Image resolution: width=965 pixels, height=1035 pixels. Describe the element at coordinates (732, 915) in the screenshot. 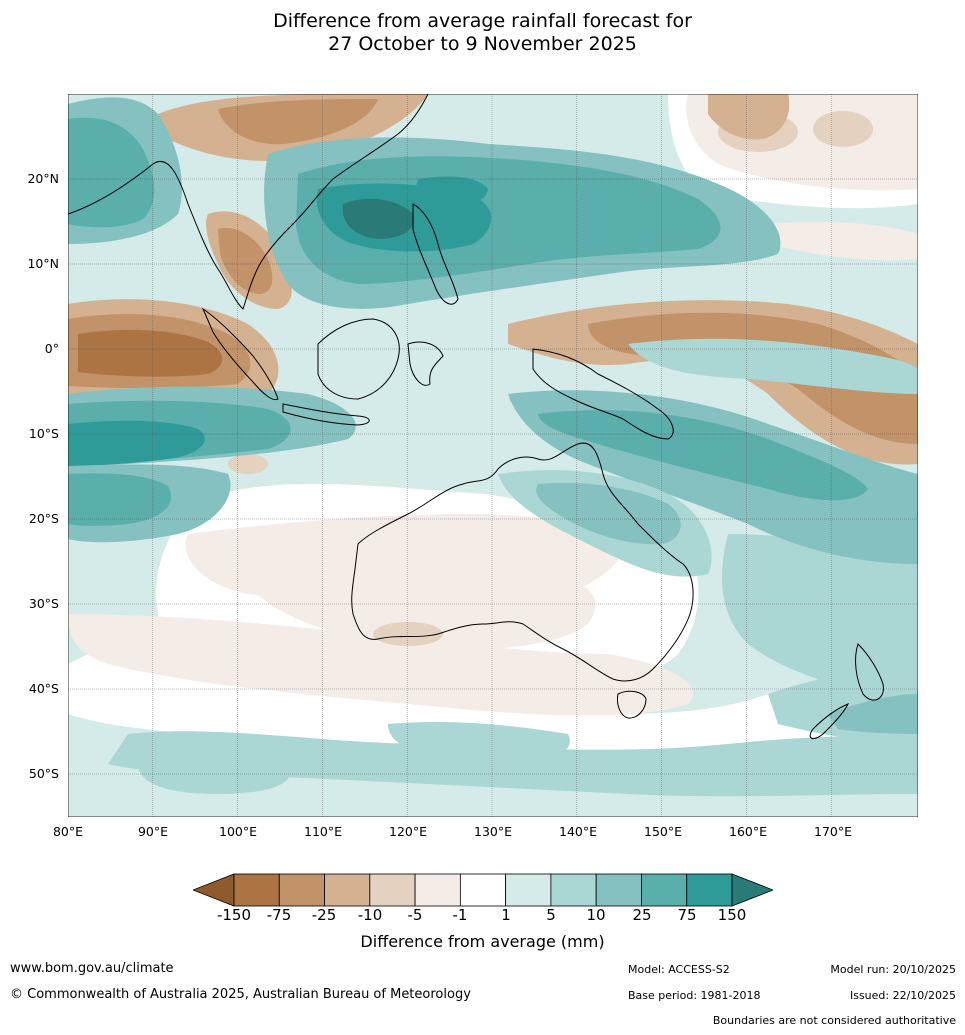

I see `legend-tick-label: 150` at that location.